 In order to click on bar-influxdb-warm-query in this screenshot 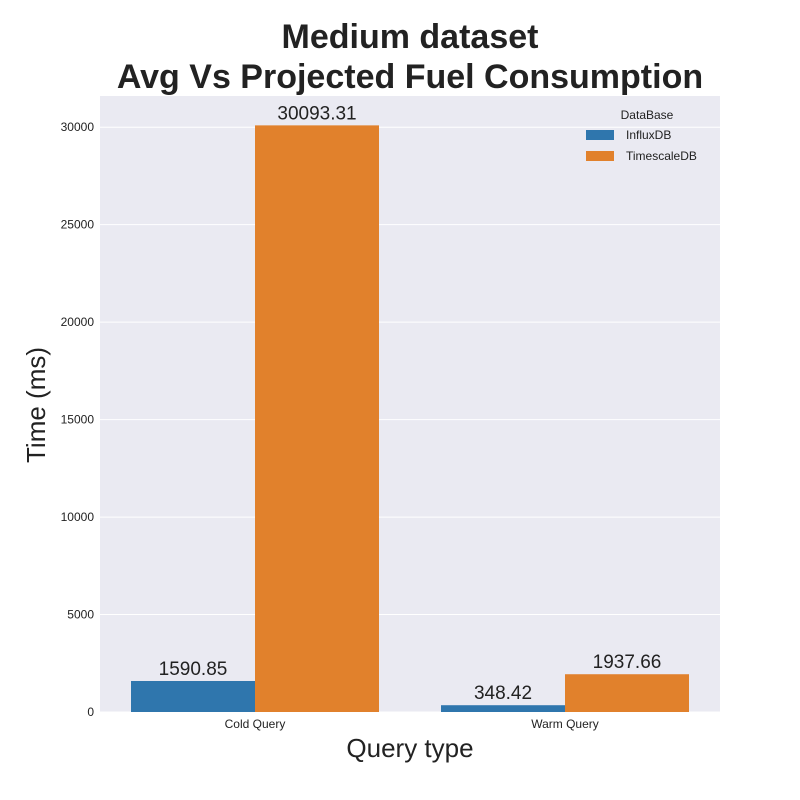, I will do `click(503, 708)`.